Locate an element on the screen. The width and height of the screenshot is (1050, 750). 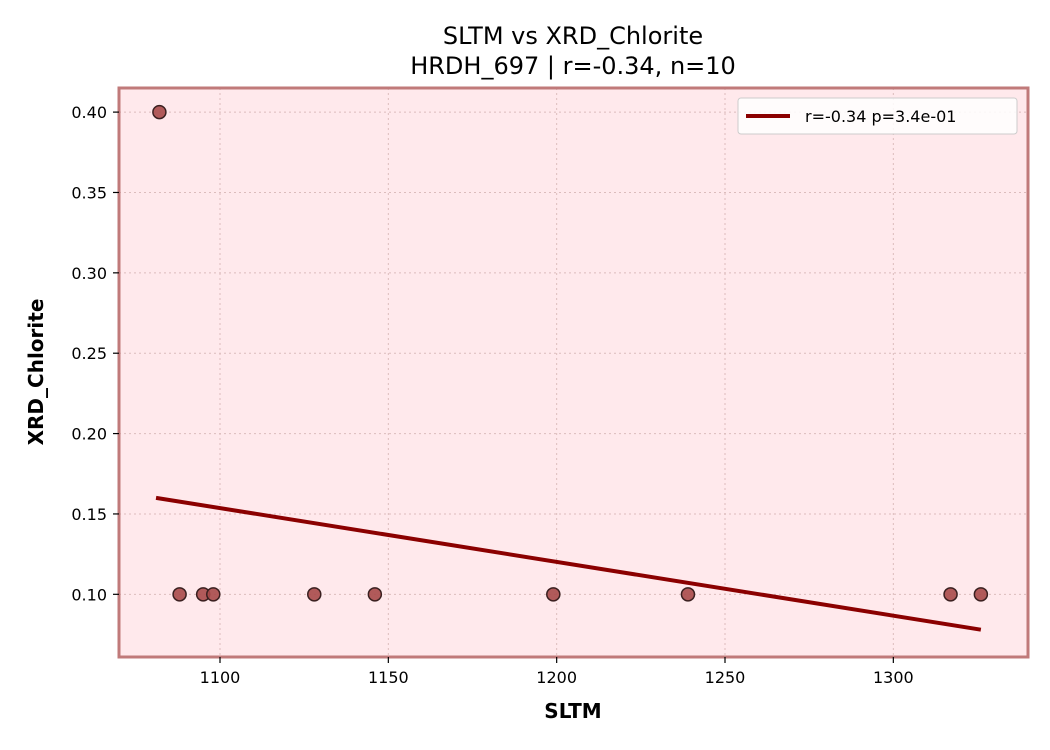
y-tick-label: 0.15 is located at coordinates (89, 514).